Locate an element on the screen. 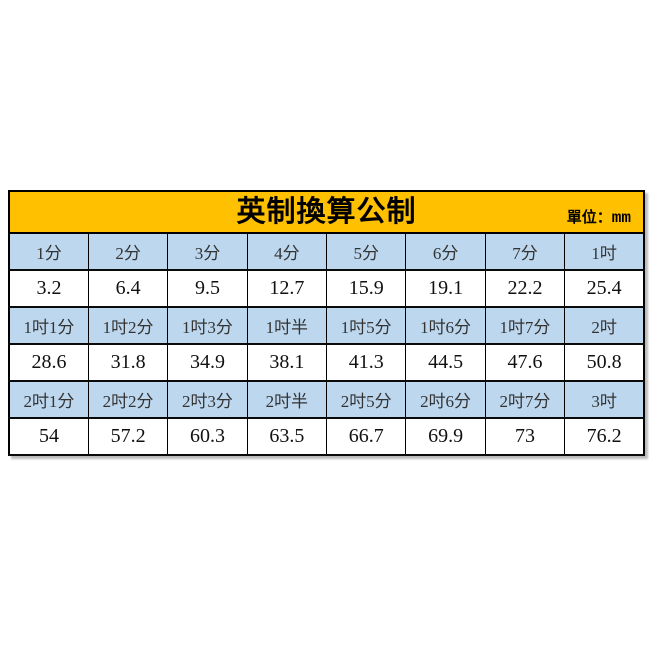 This screenshot has height=653, width=653. table-cell: 66.7 is located at coordinates (366, 436).